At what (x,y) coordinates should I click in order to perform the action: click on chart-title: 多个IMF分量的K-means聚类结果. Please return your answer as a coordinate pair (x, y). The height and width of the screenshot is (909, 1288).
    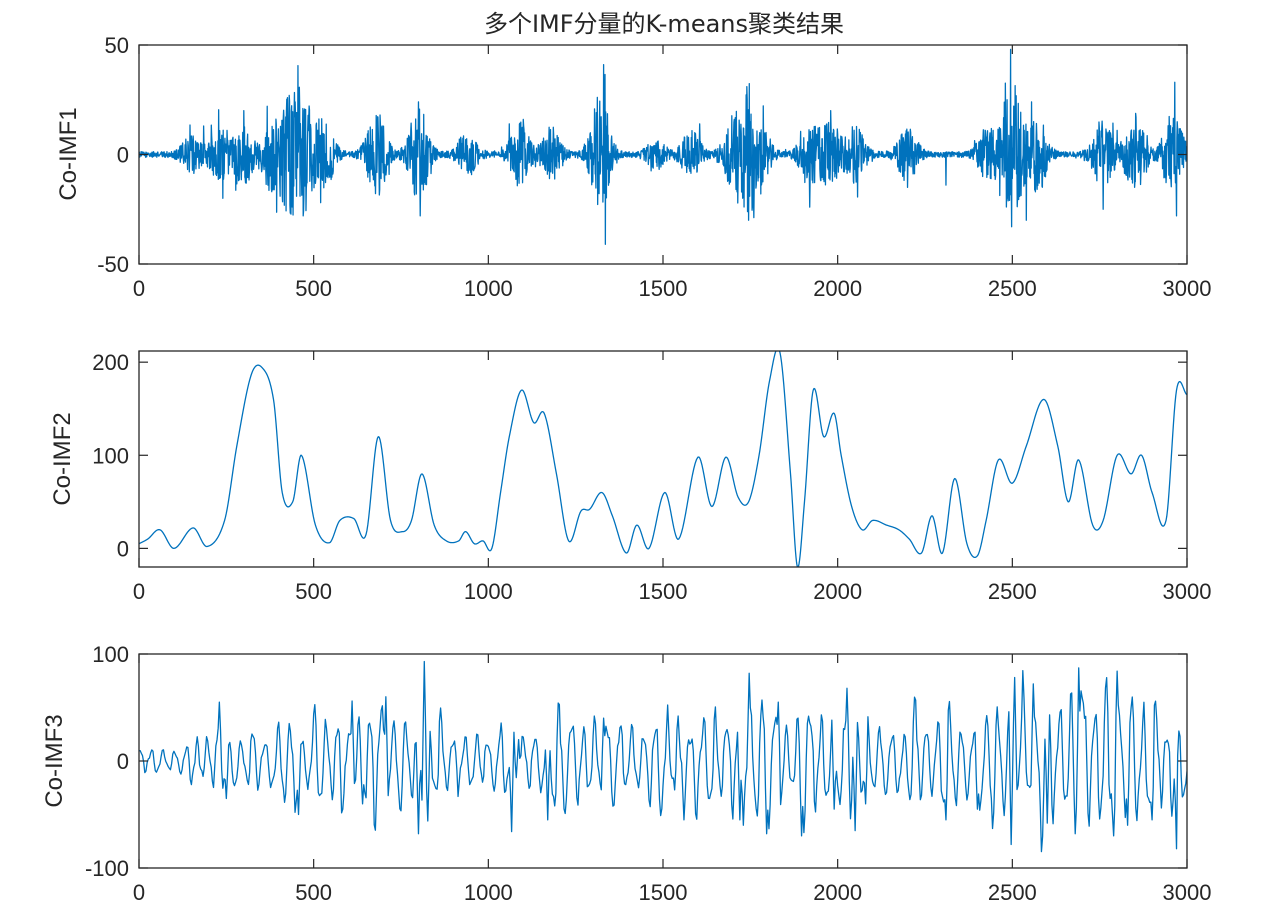
    Looking at the image, I should click on (664, 24).